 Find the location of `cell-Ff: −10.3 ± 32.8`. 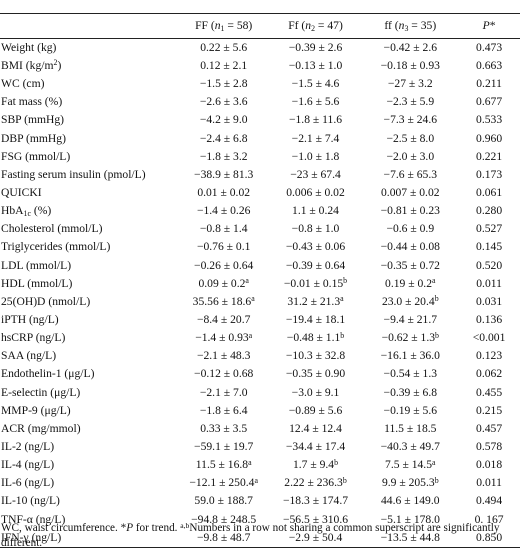

cell-Ff: −10.3 ± 32.8 is located at coordinates (315, 356).